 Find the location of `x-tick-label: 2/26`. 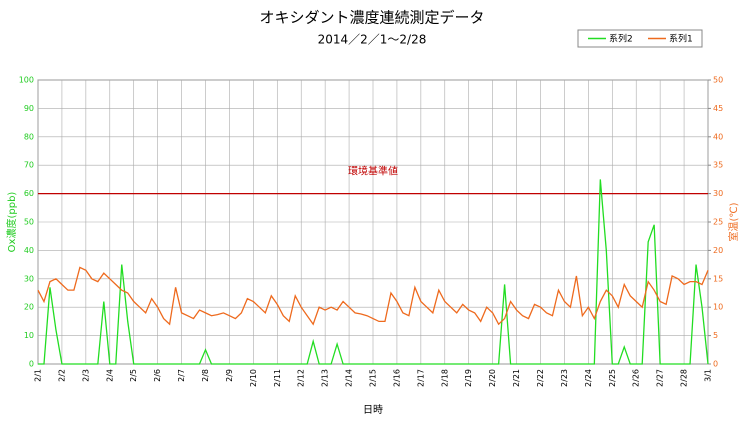

x-tick-label: 2/26 is located at coordinates (636, 378).